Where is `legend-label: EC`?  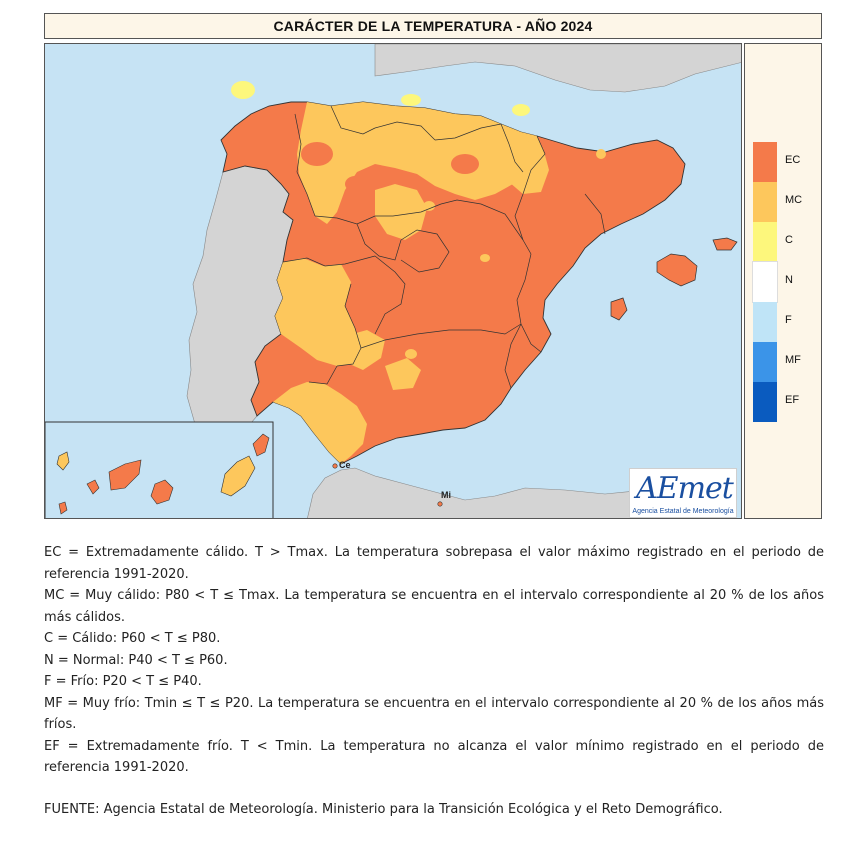
legend-label: EC is located at coordinates (793, 160).